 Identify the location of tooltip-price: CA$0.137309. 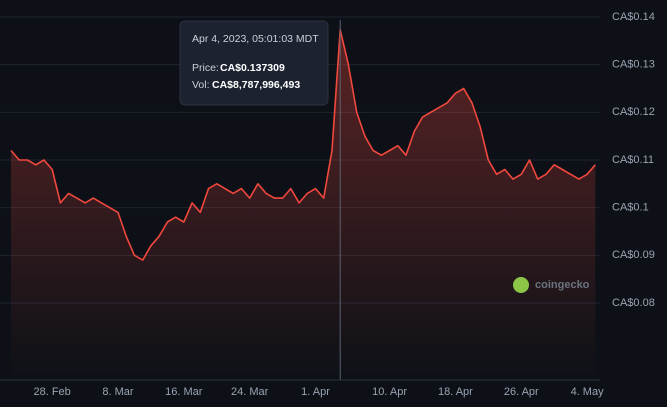
(252, 68).